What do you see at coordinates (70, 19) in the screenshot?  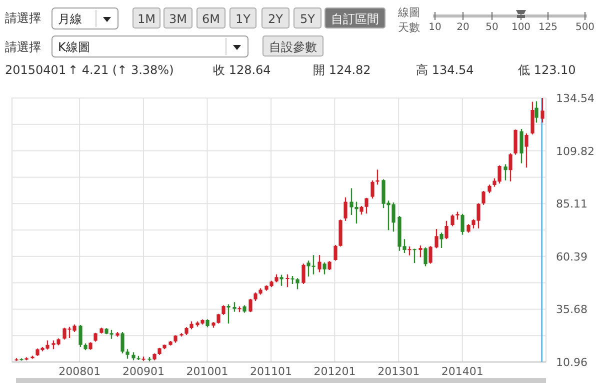 I see `text: 月線` at bounding box center [70, 19].